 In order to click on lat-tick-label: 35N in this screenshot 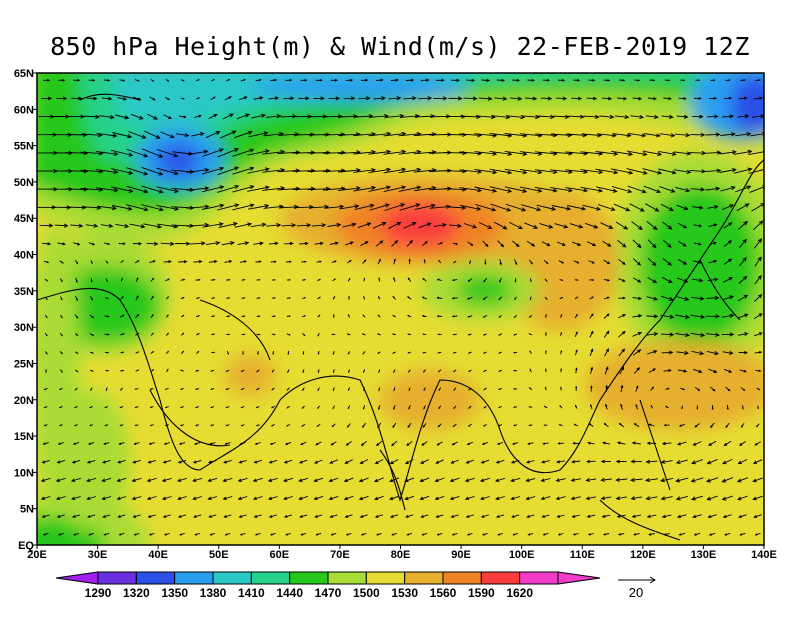, I will do `click(24, 292)`.